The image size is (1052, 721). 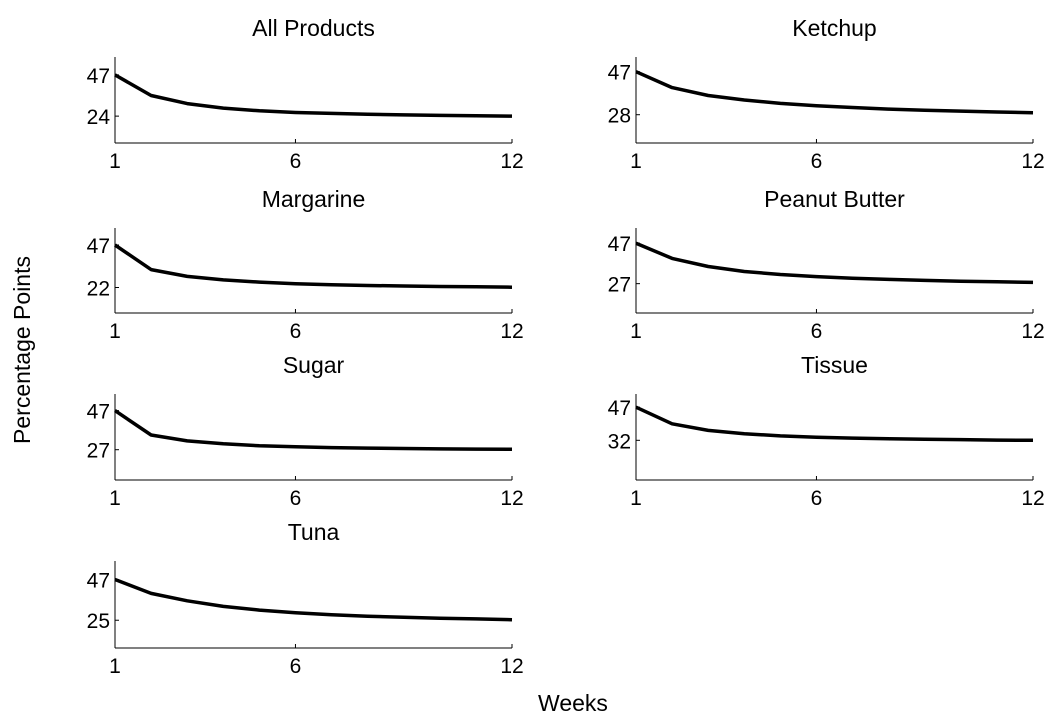 I want to click on panel-title: Margarine, so click(x=314, y=199).